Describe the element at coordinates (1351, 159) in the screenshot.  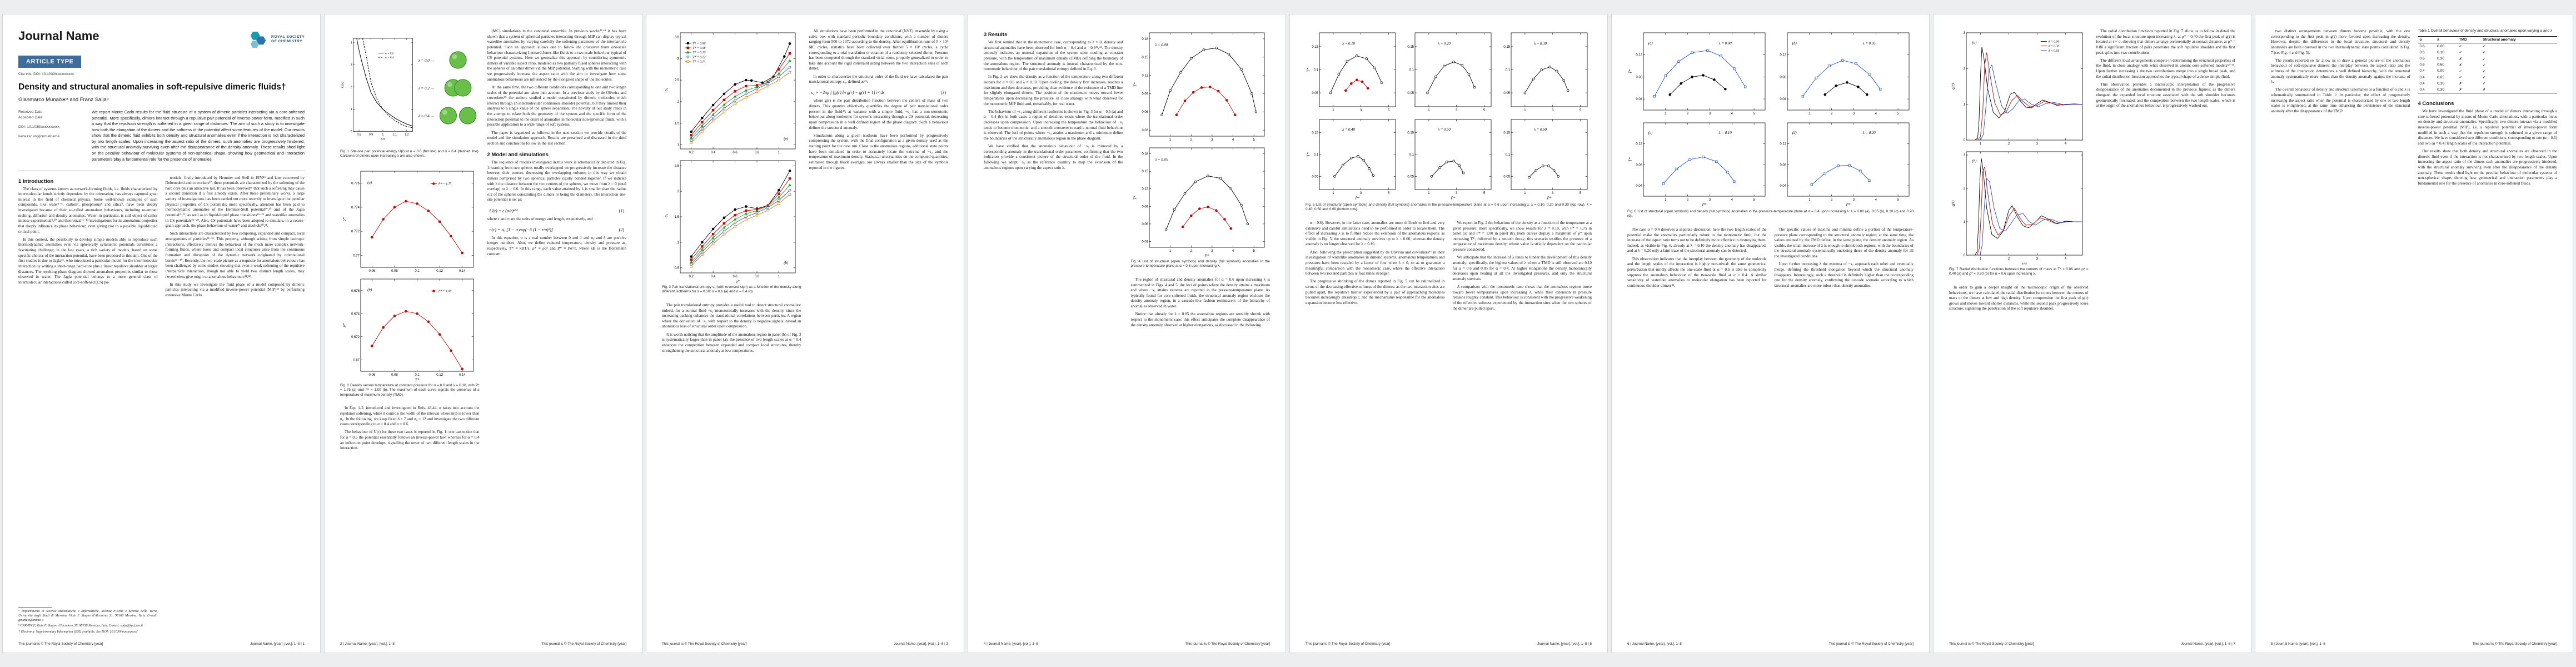
I see `fig5-panel-4: 1 3 5 0.05 0.1 0.15 P* T* λ = 0.40` at that location.